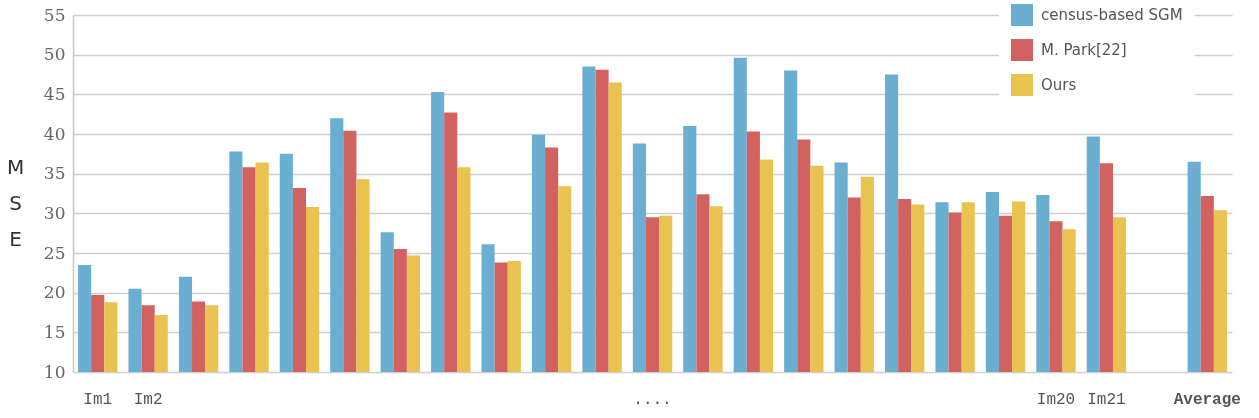 This screenshot has height=418, width=1259. Describe the element at coordinates (1112, 15) in the screenshot. I see `legend-label: census-based SGM` at that location.